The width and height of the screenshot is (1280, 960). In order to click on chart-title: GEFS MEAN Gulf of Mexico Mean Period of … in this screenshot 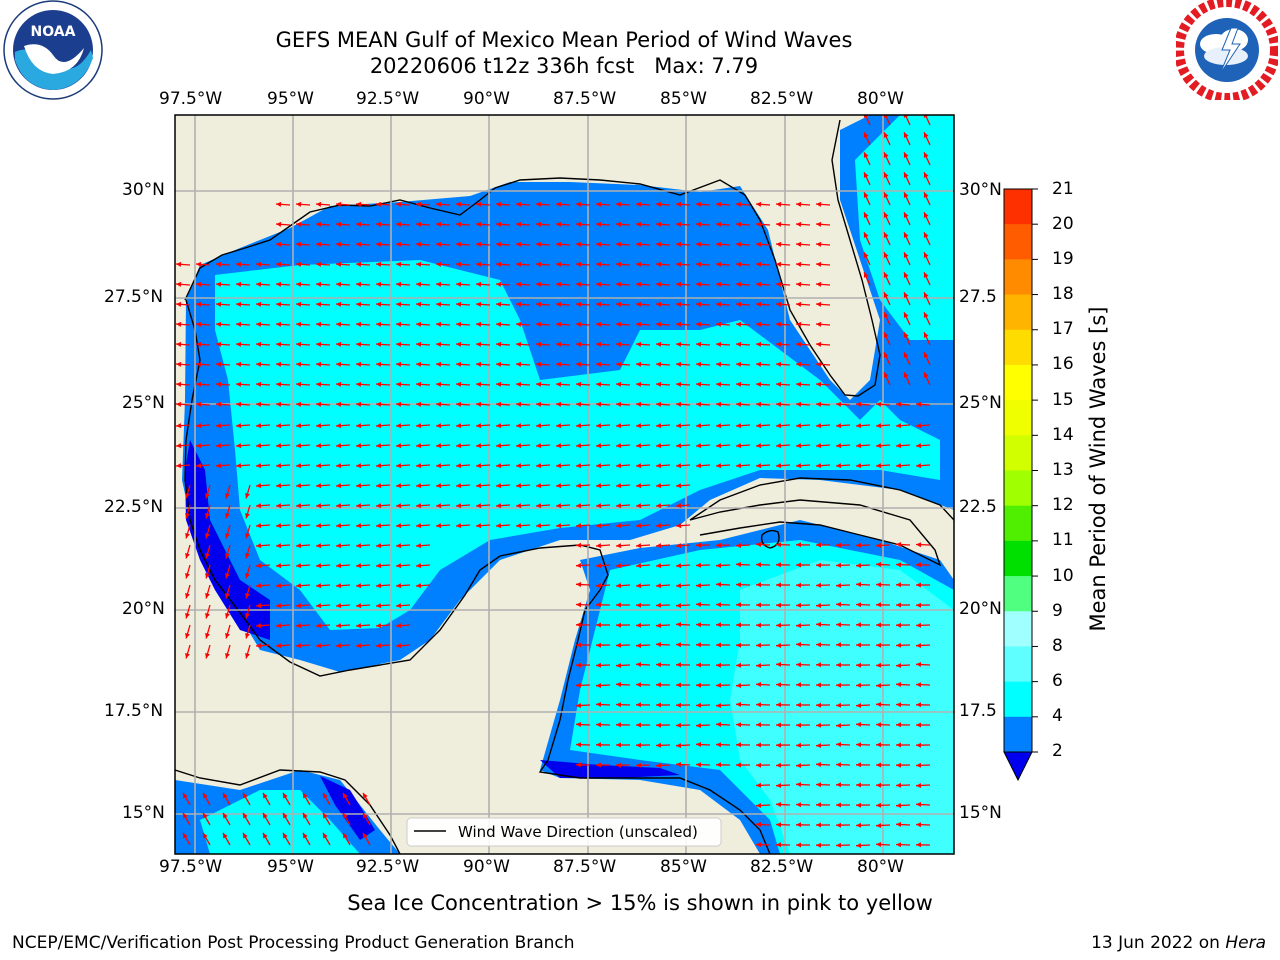, I will do `click(564, 40)`.